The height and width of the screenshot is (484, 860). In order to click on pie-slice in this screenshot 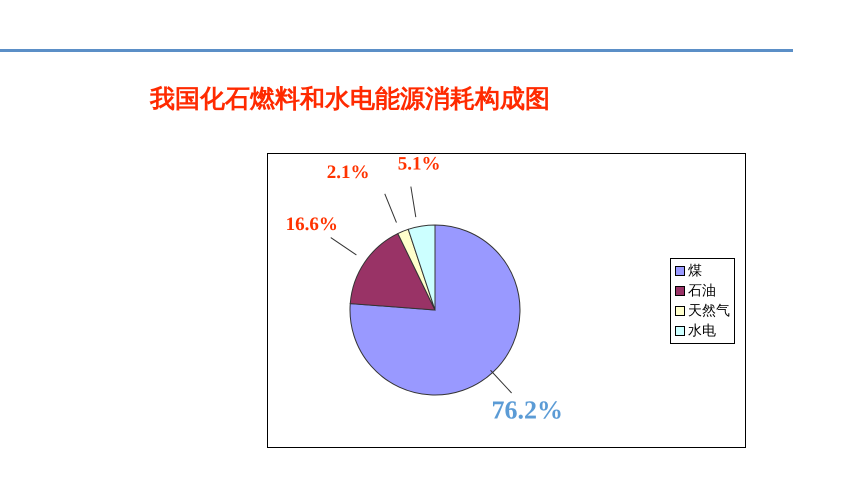, I will do `click(435, 310)`.